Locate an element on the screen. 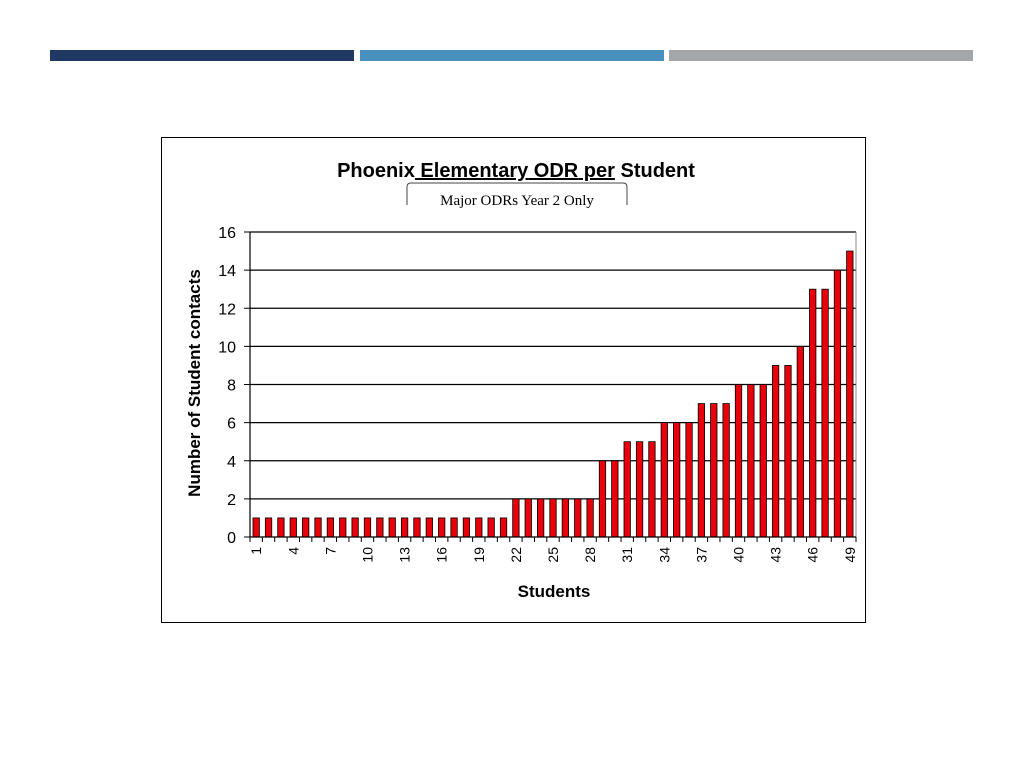 This screenshot has height=768, width=1024. x-tick-label: 49 is located at coordinates (850, 555).